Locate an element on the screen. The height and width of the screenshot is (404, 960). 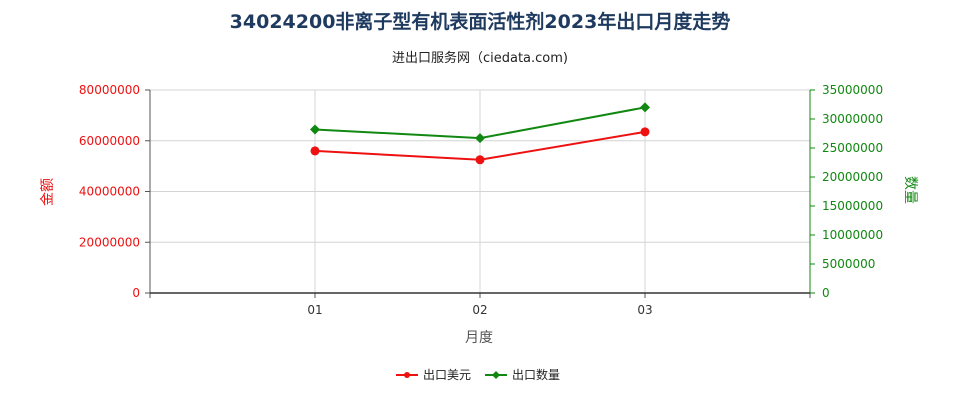
y-right-tick-label: 20000000 is located at coordinates (852, 177).